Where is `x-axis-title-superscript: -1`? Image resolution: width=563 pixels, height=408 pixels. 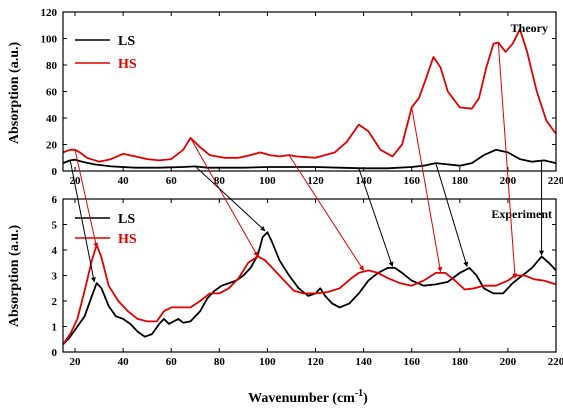 x-axis-title-superscript: -1 is located at coordinates (359, 393).